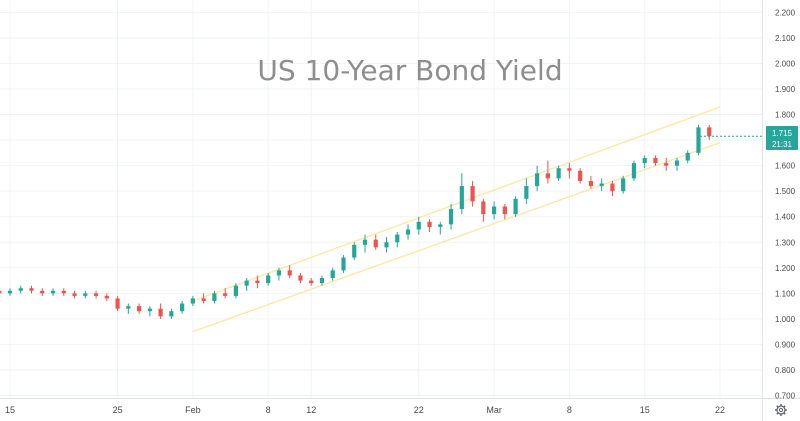  What do you see at coordinates (785, 396) in the screenshot?
I see `y-tick-label: 0.700` at bounding box center [785, 396].